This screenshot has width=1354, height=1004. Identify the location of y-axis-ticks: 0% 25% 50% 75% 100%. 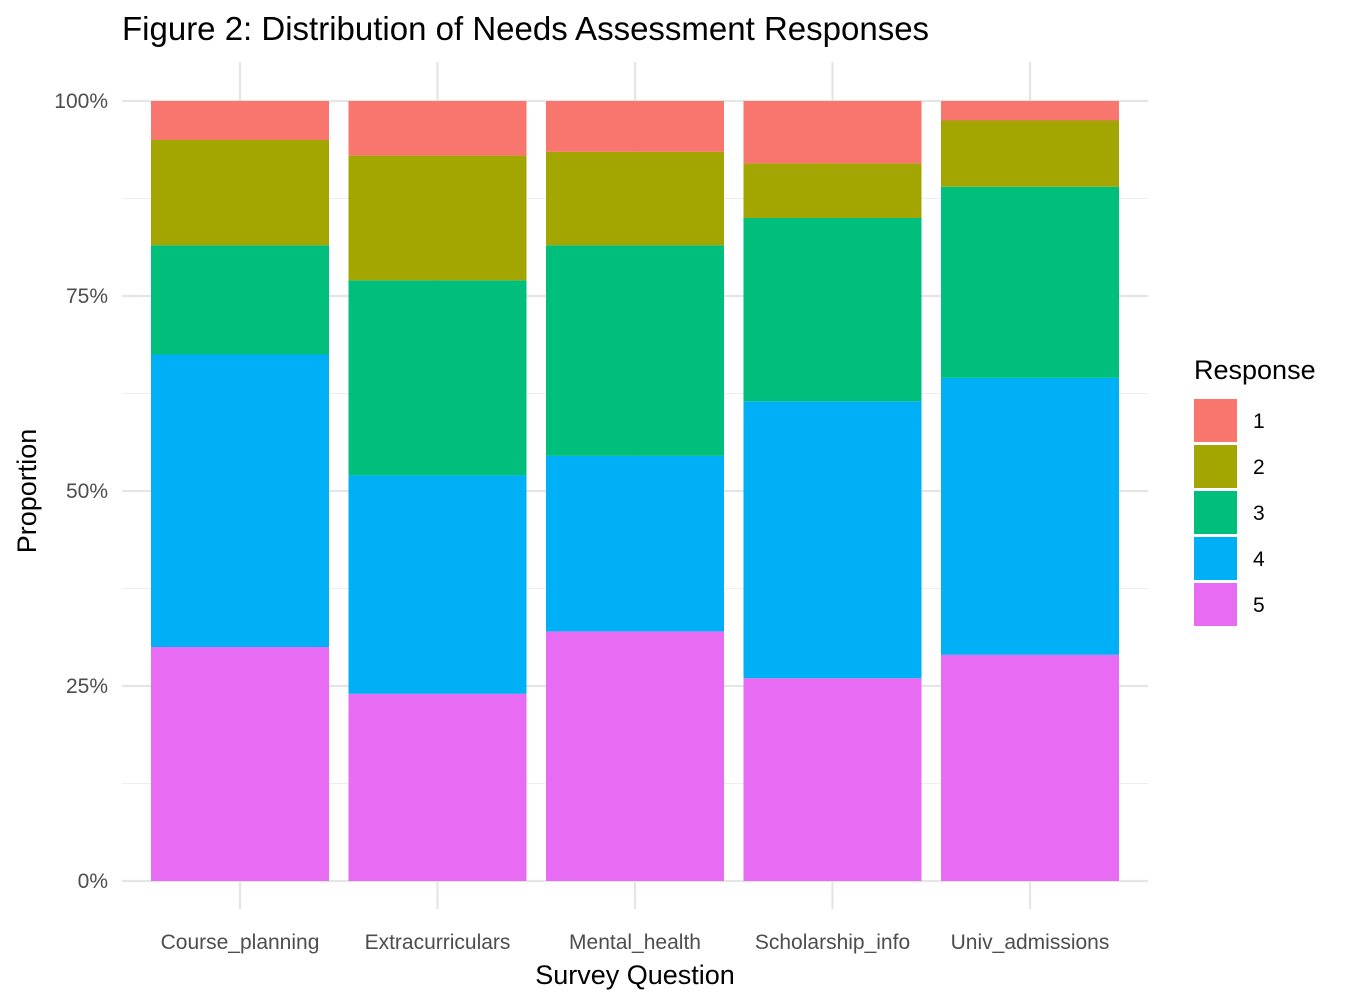
(81, 491).